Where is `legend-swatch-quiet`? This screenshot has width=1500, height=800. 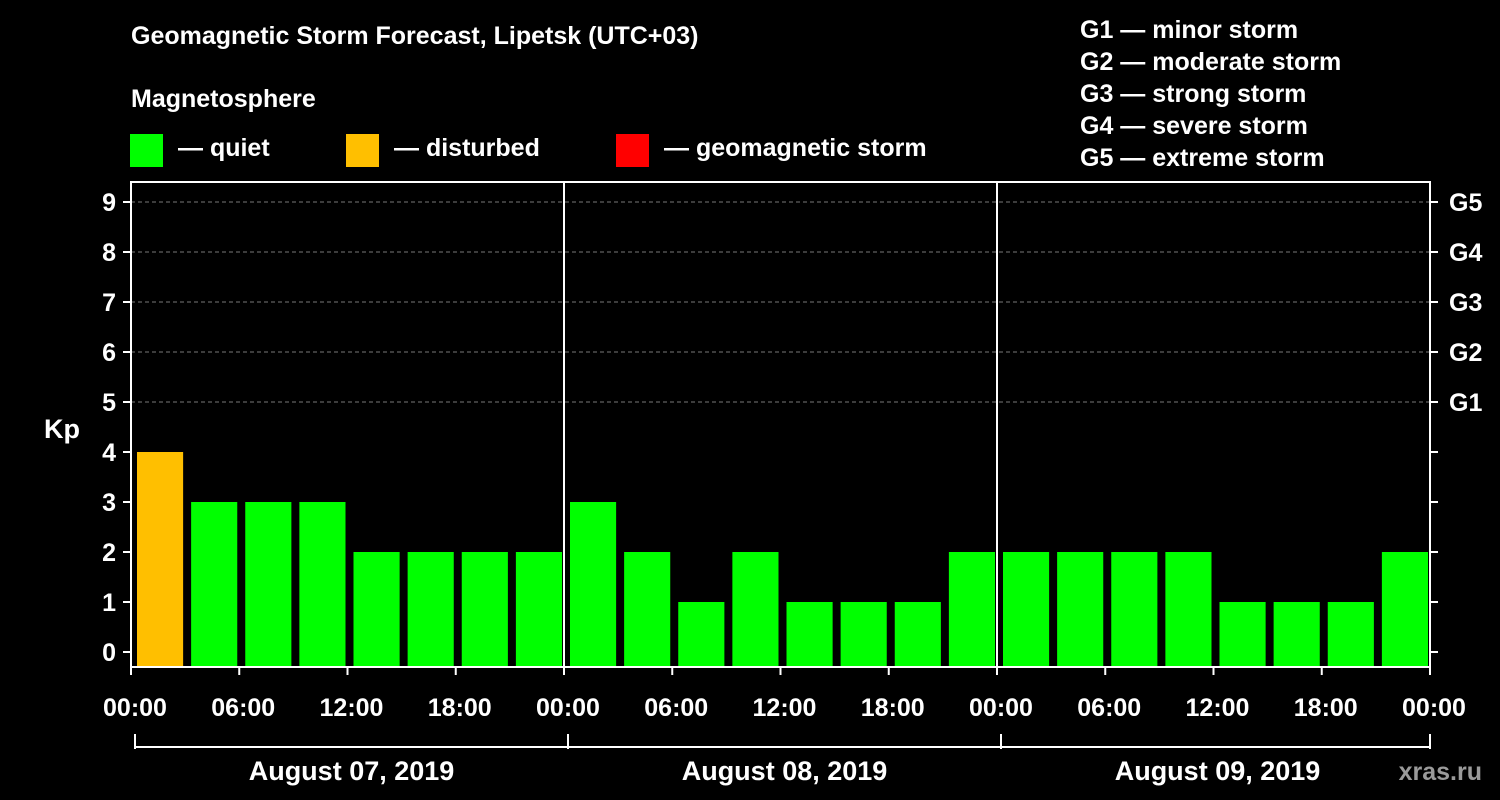 legend-swatch-quiet is located at coordinates (146, 150).